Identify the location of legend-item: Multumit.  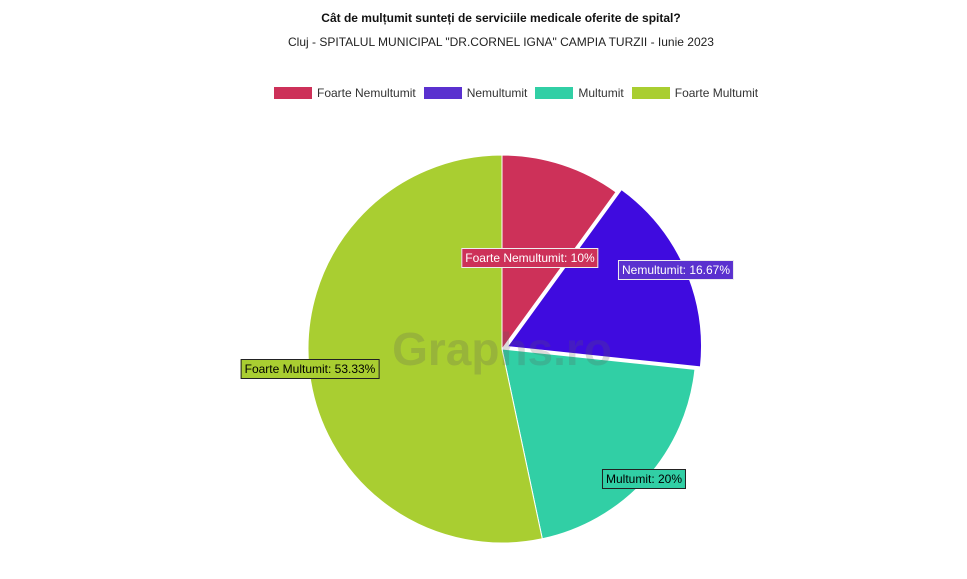
(579, 93).